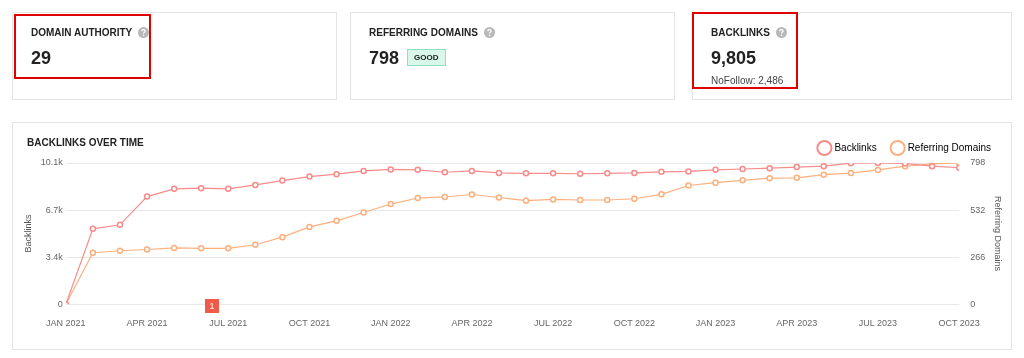 The image size is (1024, 358). I want to click on y2-tick-label: 0, so click(973, 303).